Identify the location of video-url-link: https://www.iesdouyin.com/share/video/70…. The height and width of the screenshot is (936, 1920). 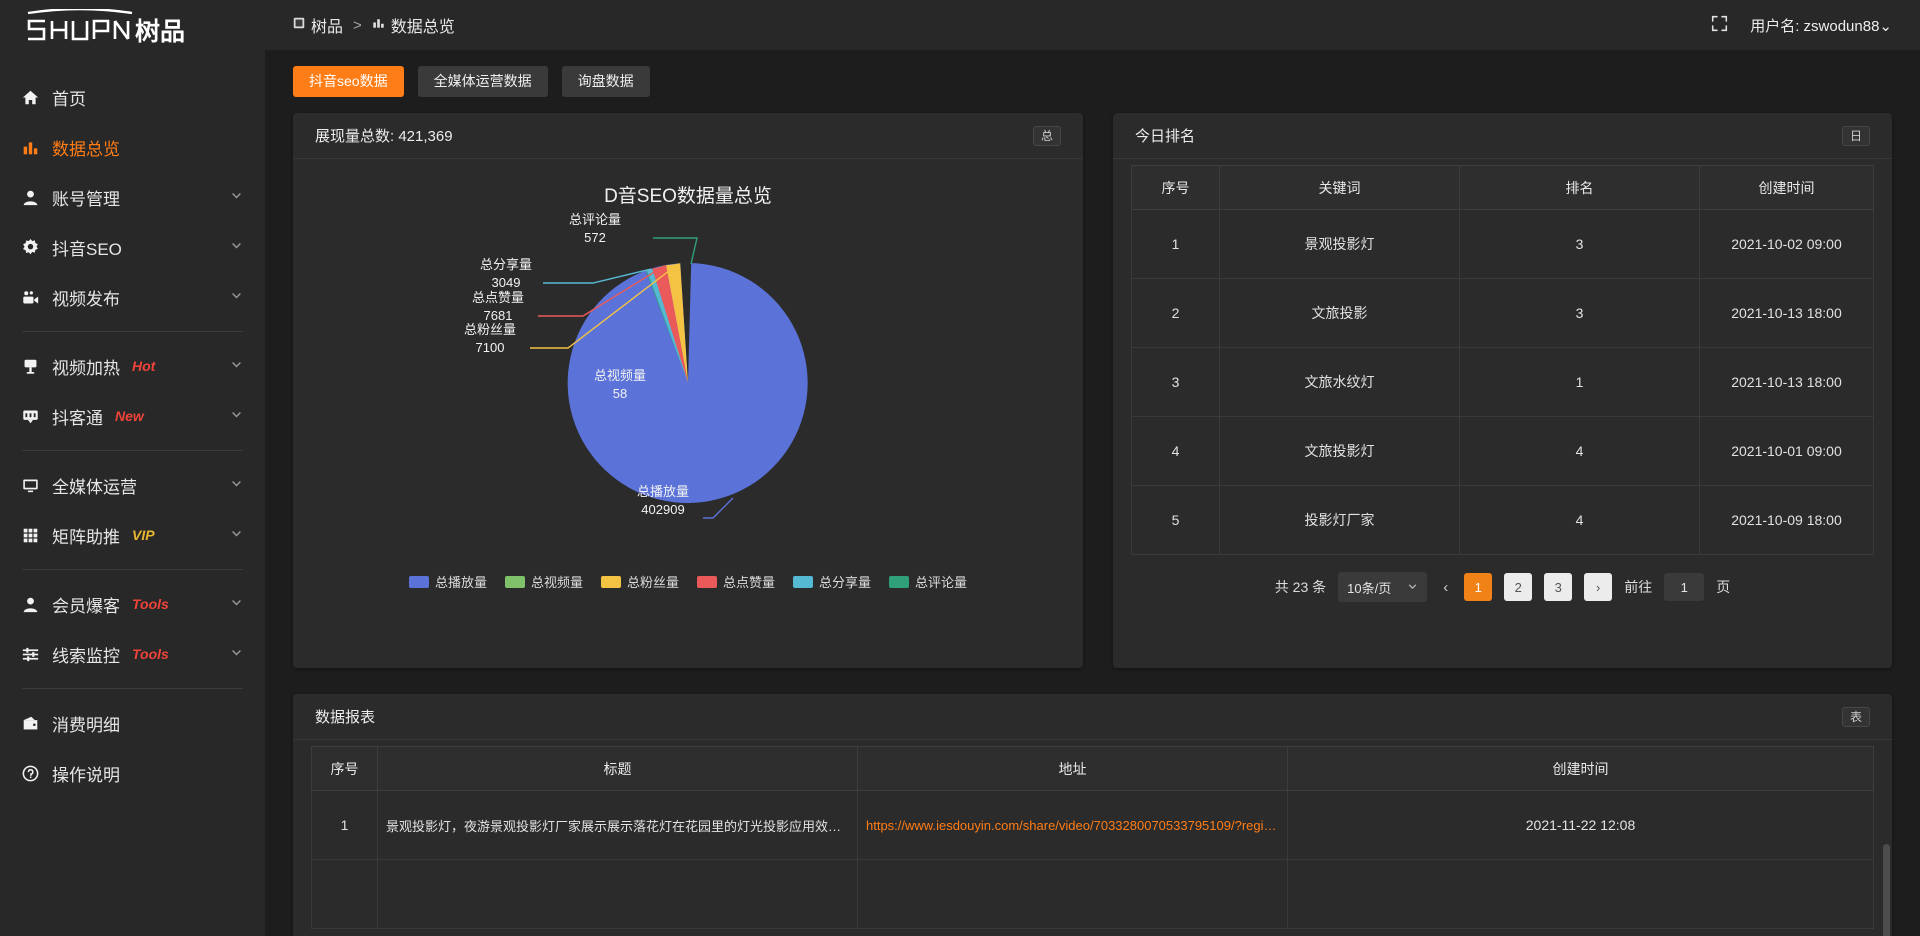
(1072, 825).